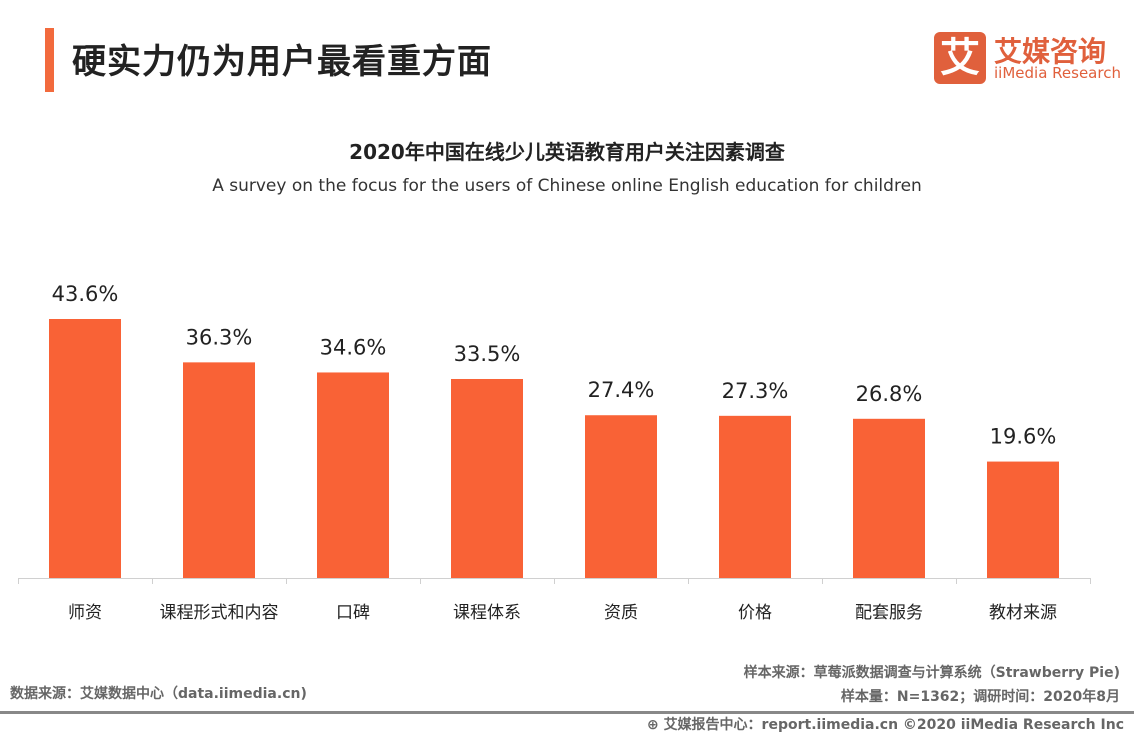 This screenshot has width=1134, height=737. I want to click on logo-mark: 艾, so click(960, 58).